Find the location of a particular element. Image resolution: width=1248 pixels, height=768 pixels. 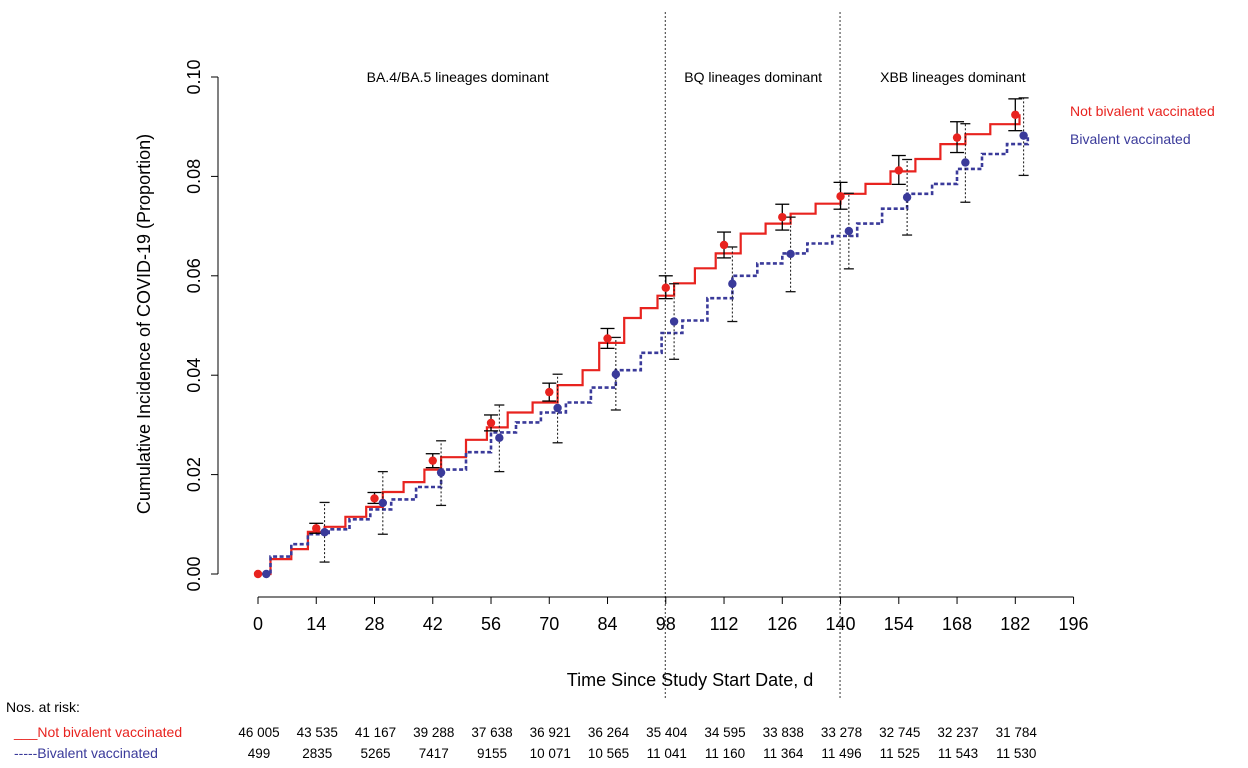

risk-value: 41 167 is located at coordinates (375, 732).